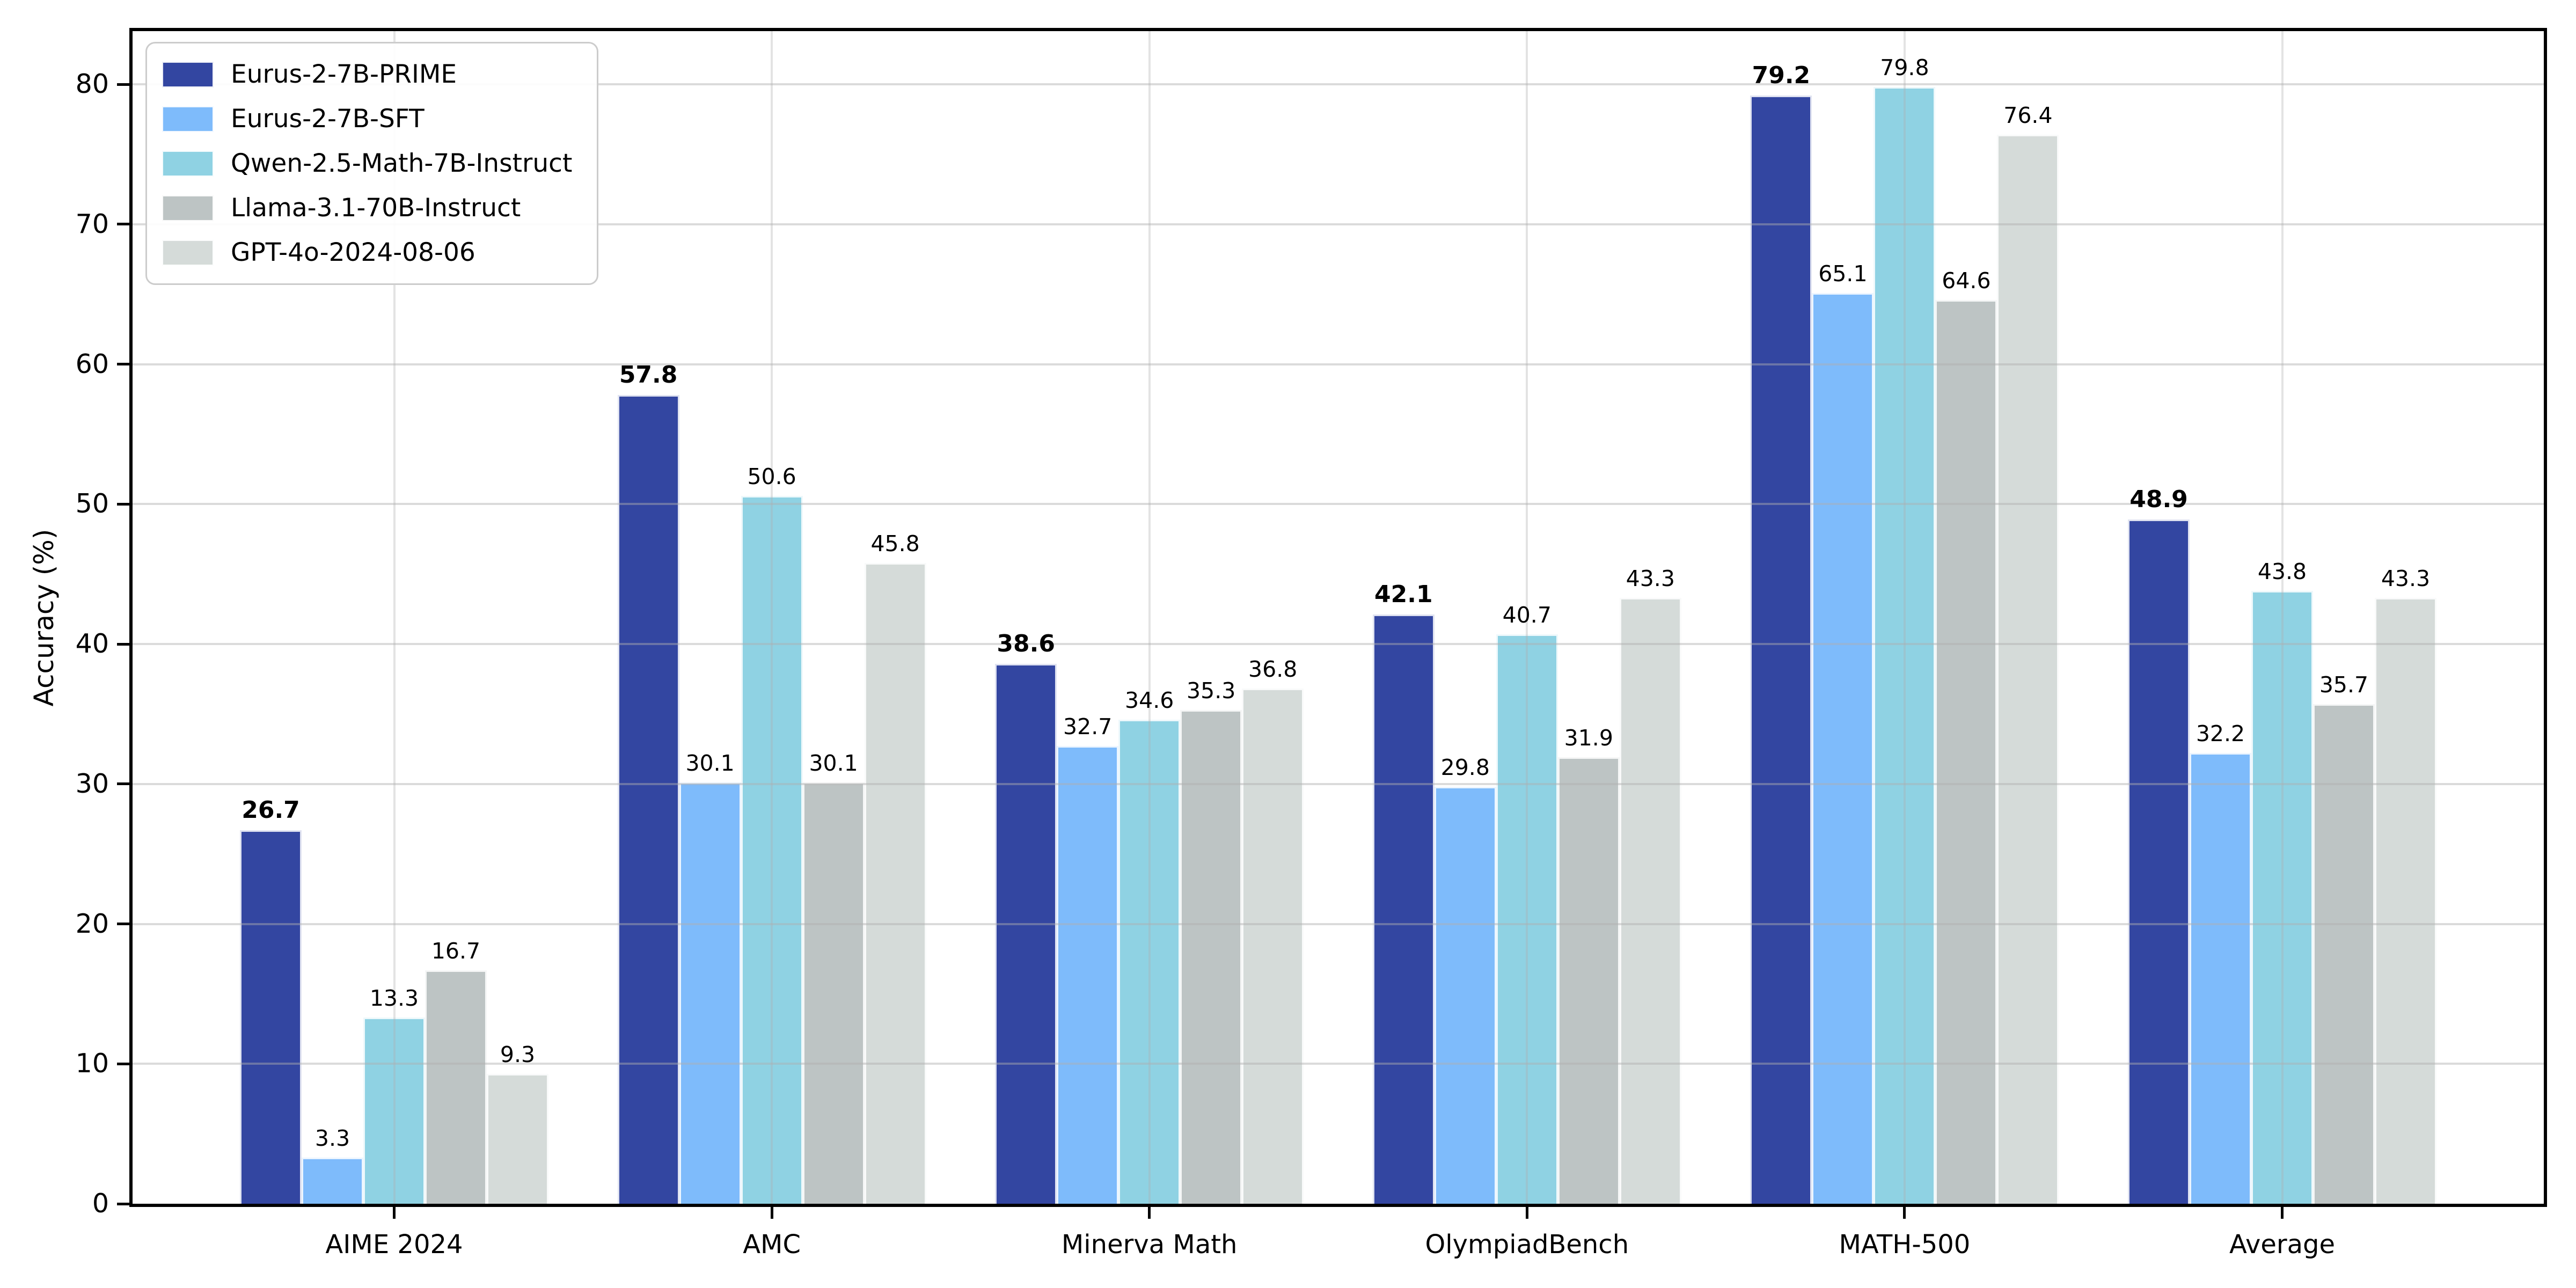 This screenshot has width=2576, height=1288. I want to click on bar-group-aime-2024, so click(394, 617).